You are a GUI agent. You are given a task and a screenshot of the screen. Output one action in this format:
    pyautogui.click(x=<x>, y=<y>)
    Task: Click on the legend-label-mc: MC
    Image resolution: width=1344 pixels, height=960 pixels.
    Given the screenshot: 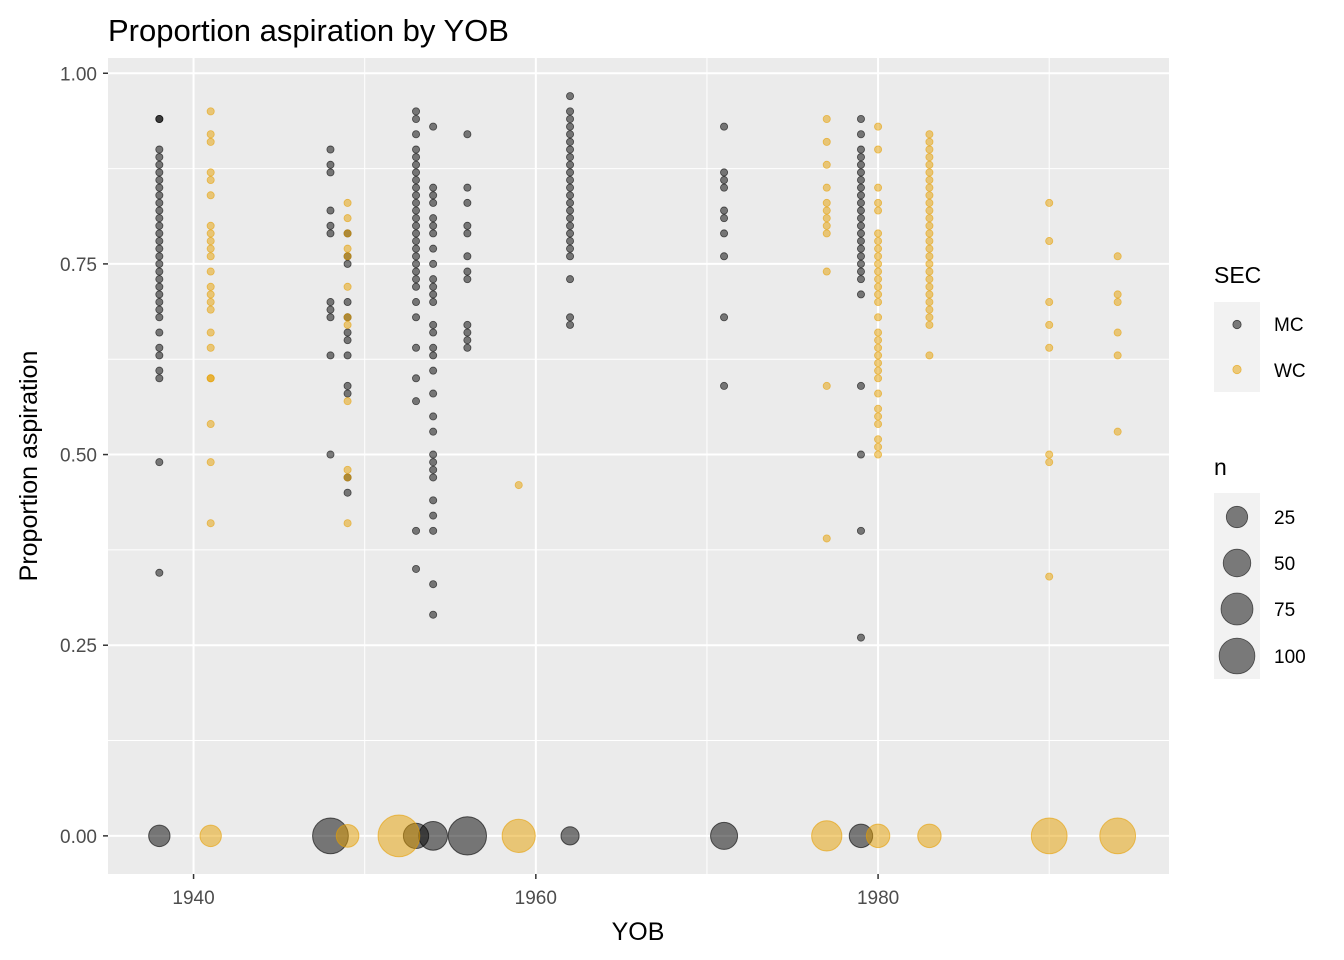 What is the action you would take?
    pyautogui.click(x=1289, y=325)
    